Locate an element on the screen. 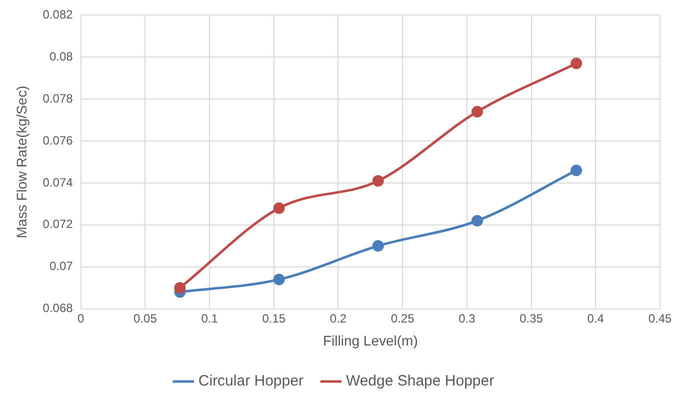 The height and width of the screenshot is (407, 690). y-tick-label: 0.068 is located at coordinates (58, 308).